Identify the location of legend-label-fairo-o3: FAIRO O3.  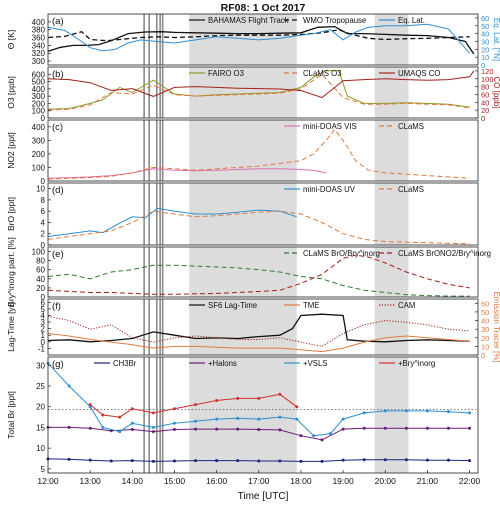
(226, 73).